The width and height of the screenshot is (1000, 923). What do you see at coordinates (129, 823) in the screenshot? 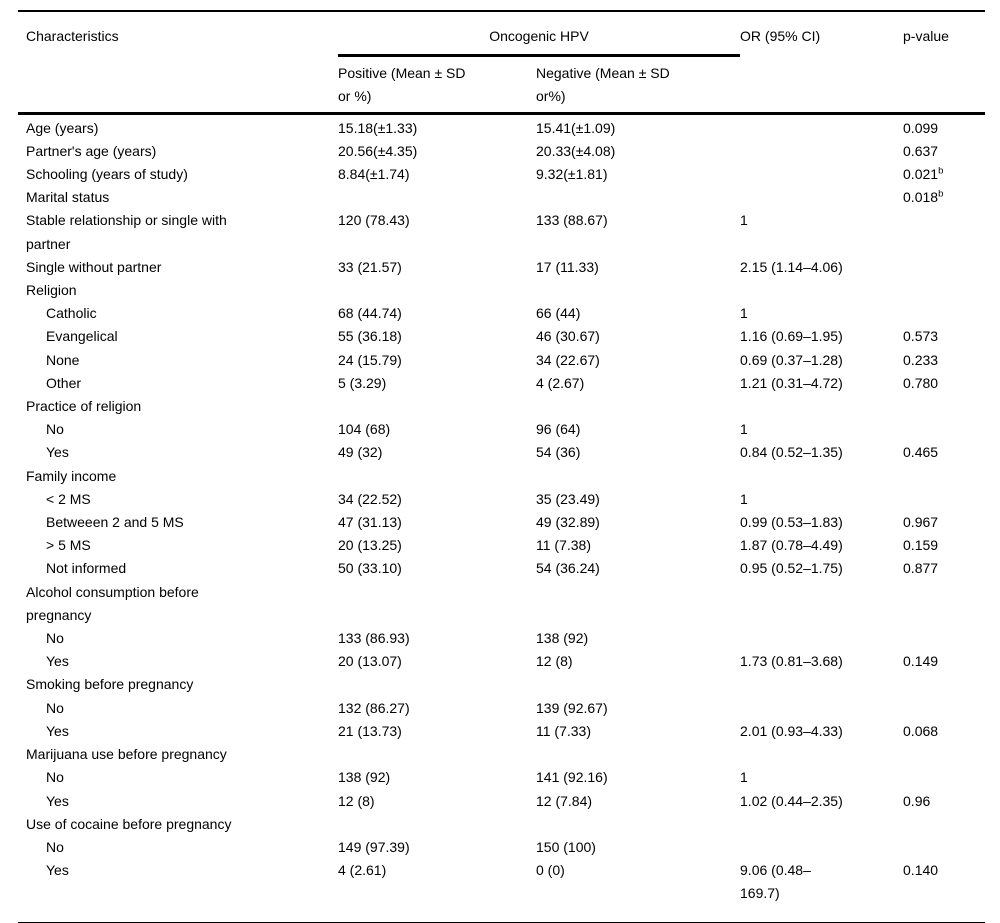
I see `characteristic-cell: Use of cocaine before pregnancy` at bounding box center [129, 823].